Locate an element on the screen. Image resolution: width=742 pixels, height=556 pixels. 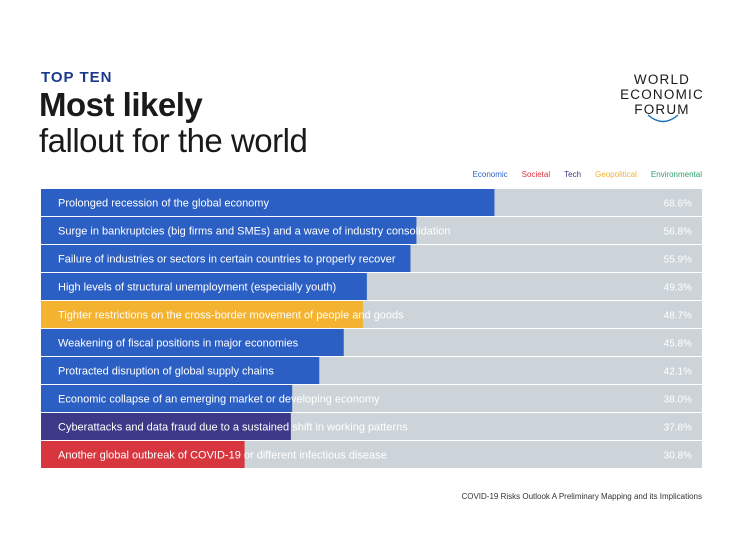
legend-item-environmental: Environmental is located at coordinates (676, 174).